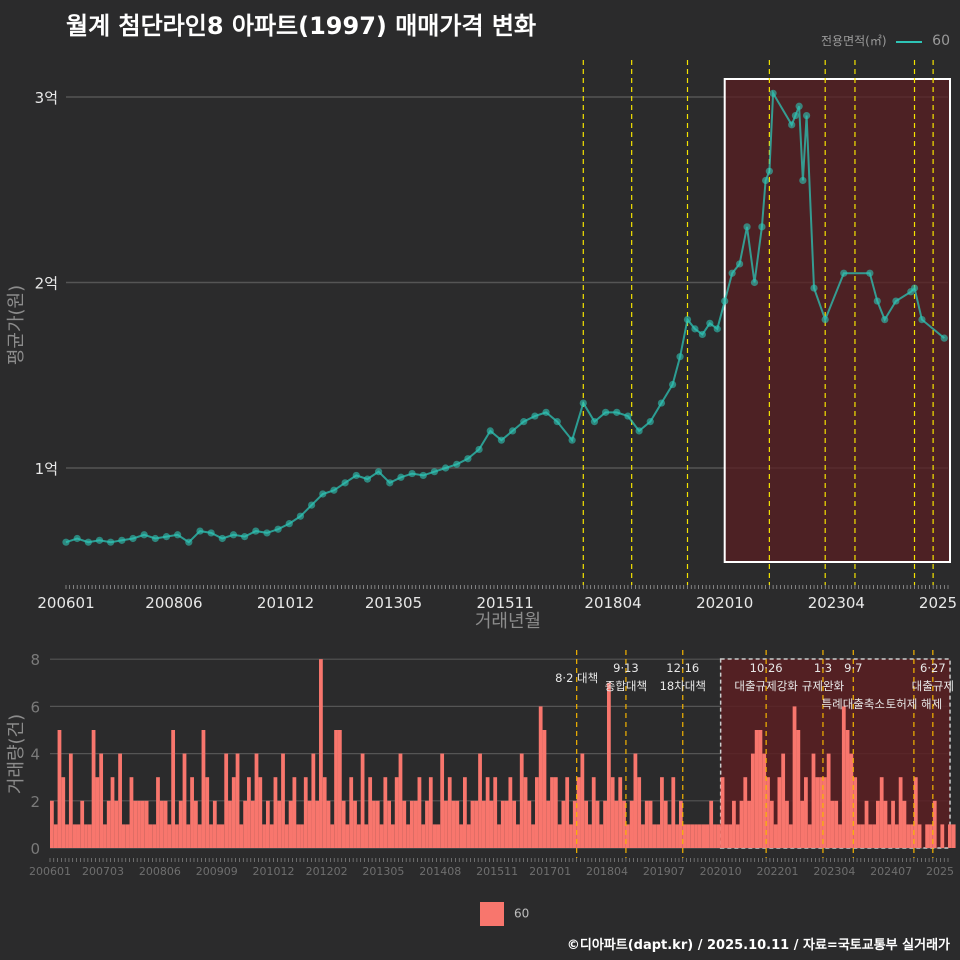  What do you see at coordinates (940, 871) in the screenshot?
I see `volume-x-tick-label: 2025` at bounding box center [940, 871].